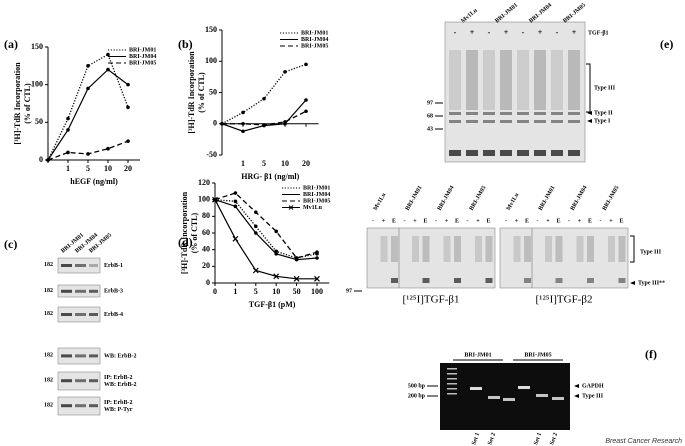 The image size is (685, 446). What do you see at coordinates (297, 291) in the screenshot?
I see `x-tick-label: 50` at bounding box center [297, 291].